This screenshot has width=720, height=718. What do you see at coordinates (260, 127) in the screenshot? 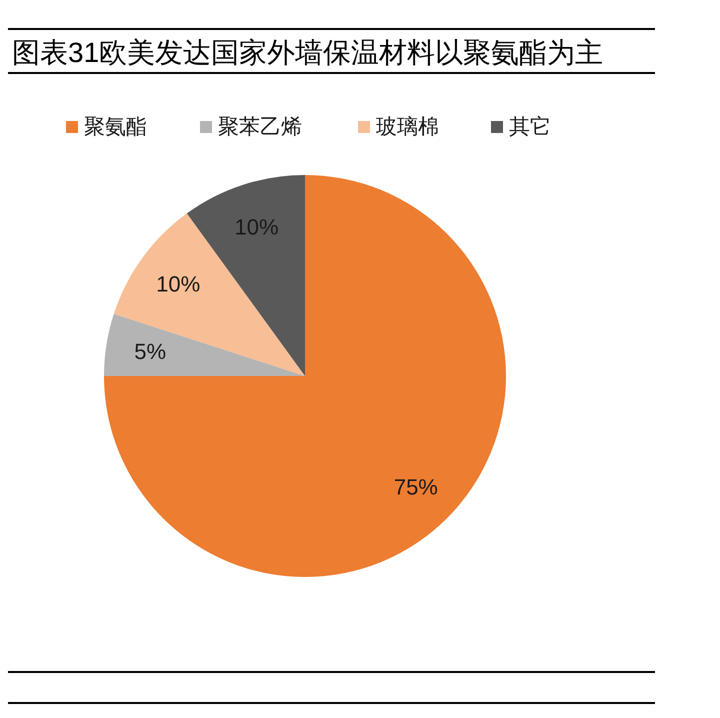
I see `legend-label: 聚苯乙烯` at bounding box center [260, 127].